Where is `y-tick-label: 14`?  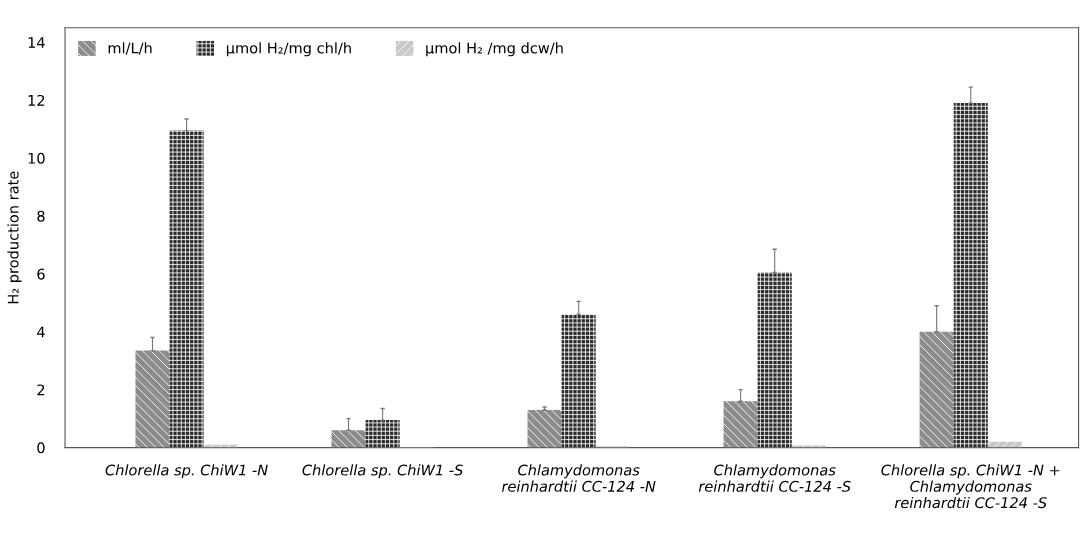
y-tick-label: 14 is located at coordinates (36, 42).